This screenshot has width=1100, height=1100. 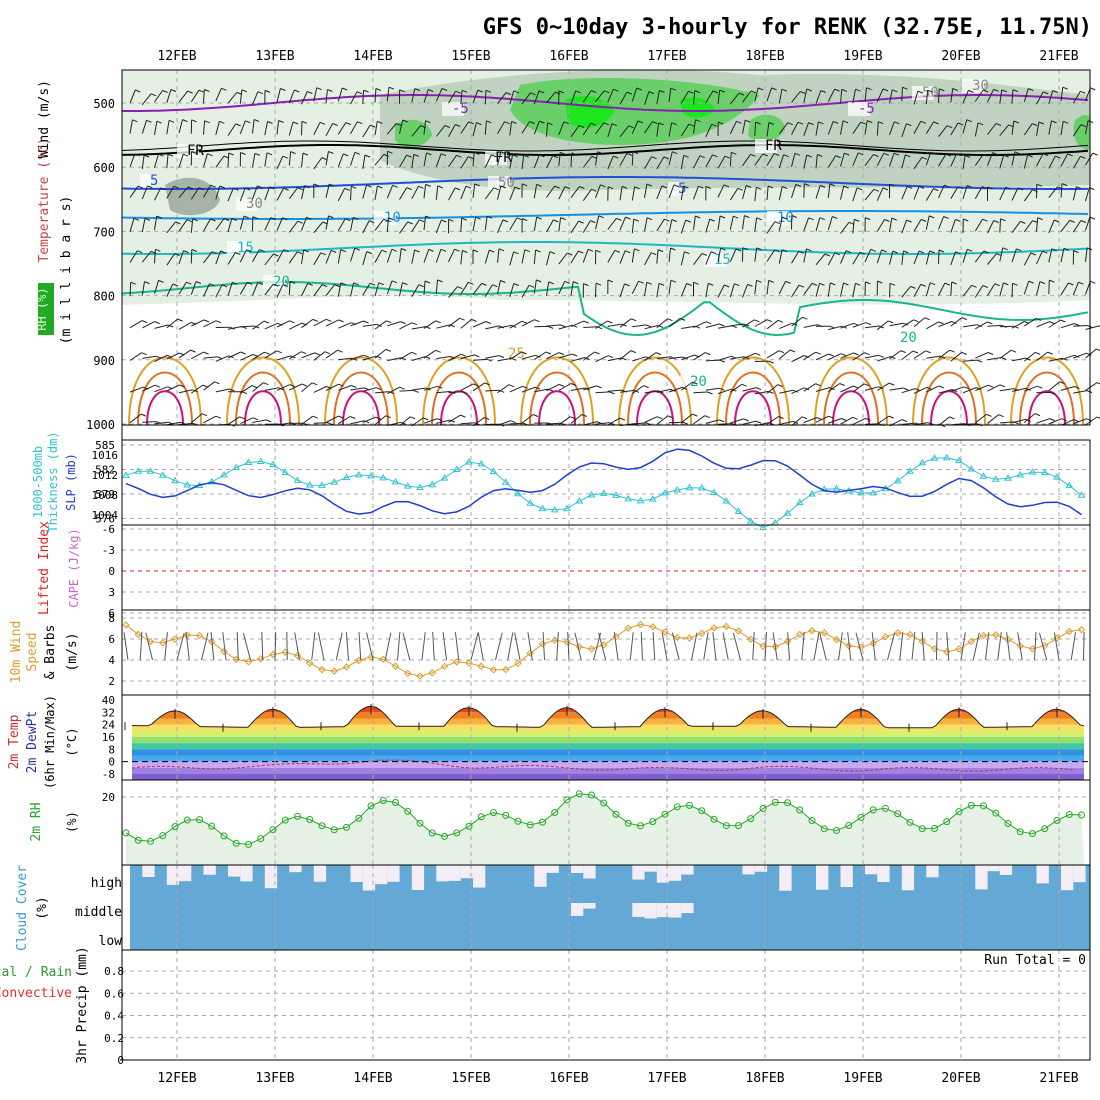 I want to click on wind-speed-marker, so click(x=150, y=641).